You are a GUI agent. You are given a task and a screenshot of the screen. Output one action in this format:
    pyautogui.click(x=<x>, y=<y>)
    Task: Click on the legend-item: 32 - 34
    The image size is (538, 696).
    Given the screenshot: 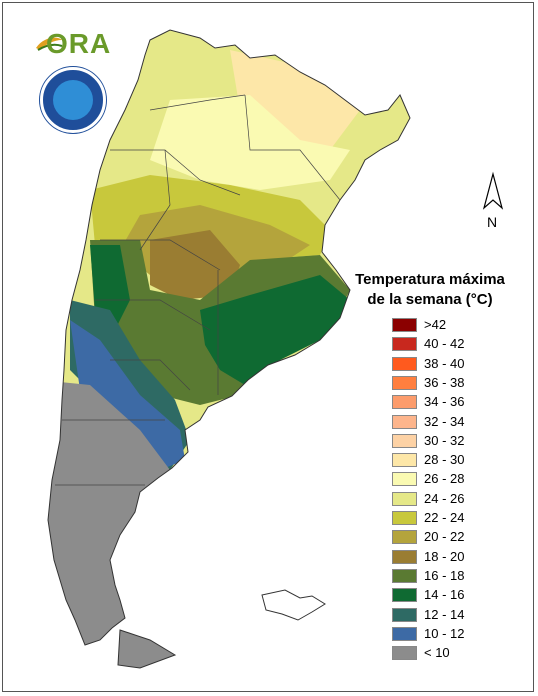 What is the action you would take?
    pyautogui.click(x=452, y=423)
    